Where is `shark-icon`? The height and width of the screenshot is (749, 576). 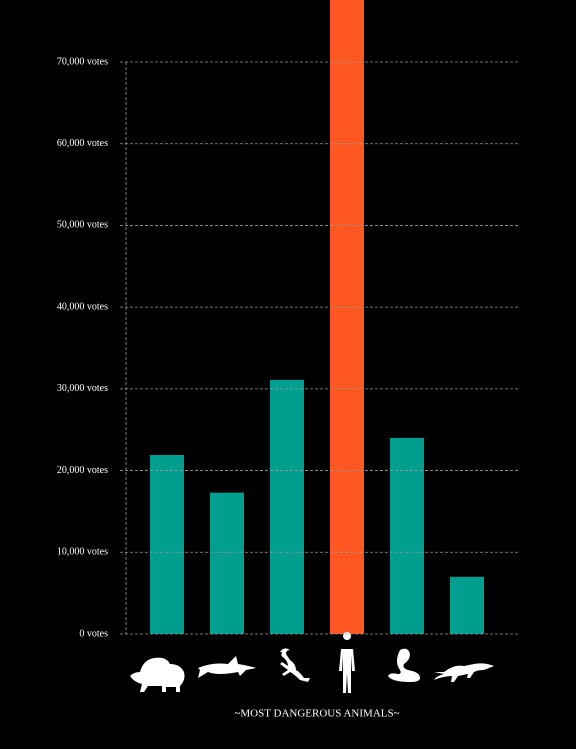 shark-icon is located at coordinates (227, 667).